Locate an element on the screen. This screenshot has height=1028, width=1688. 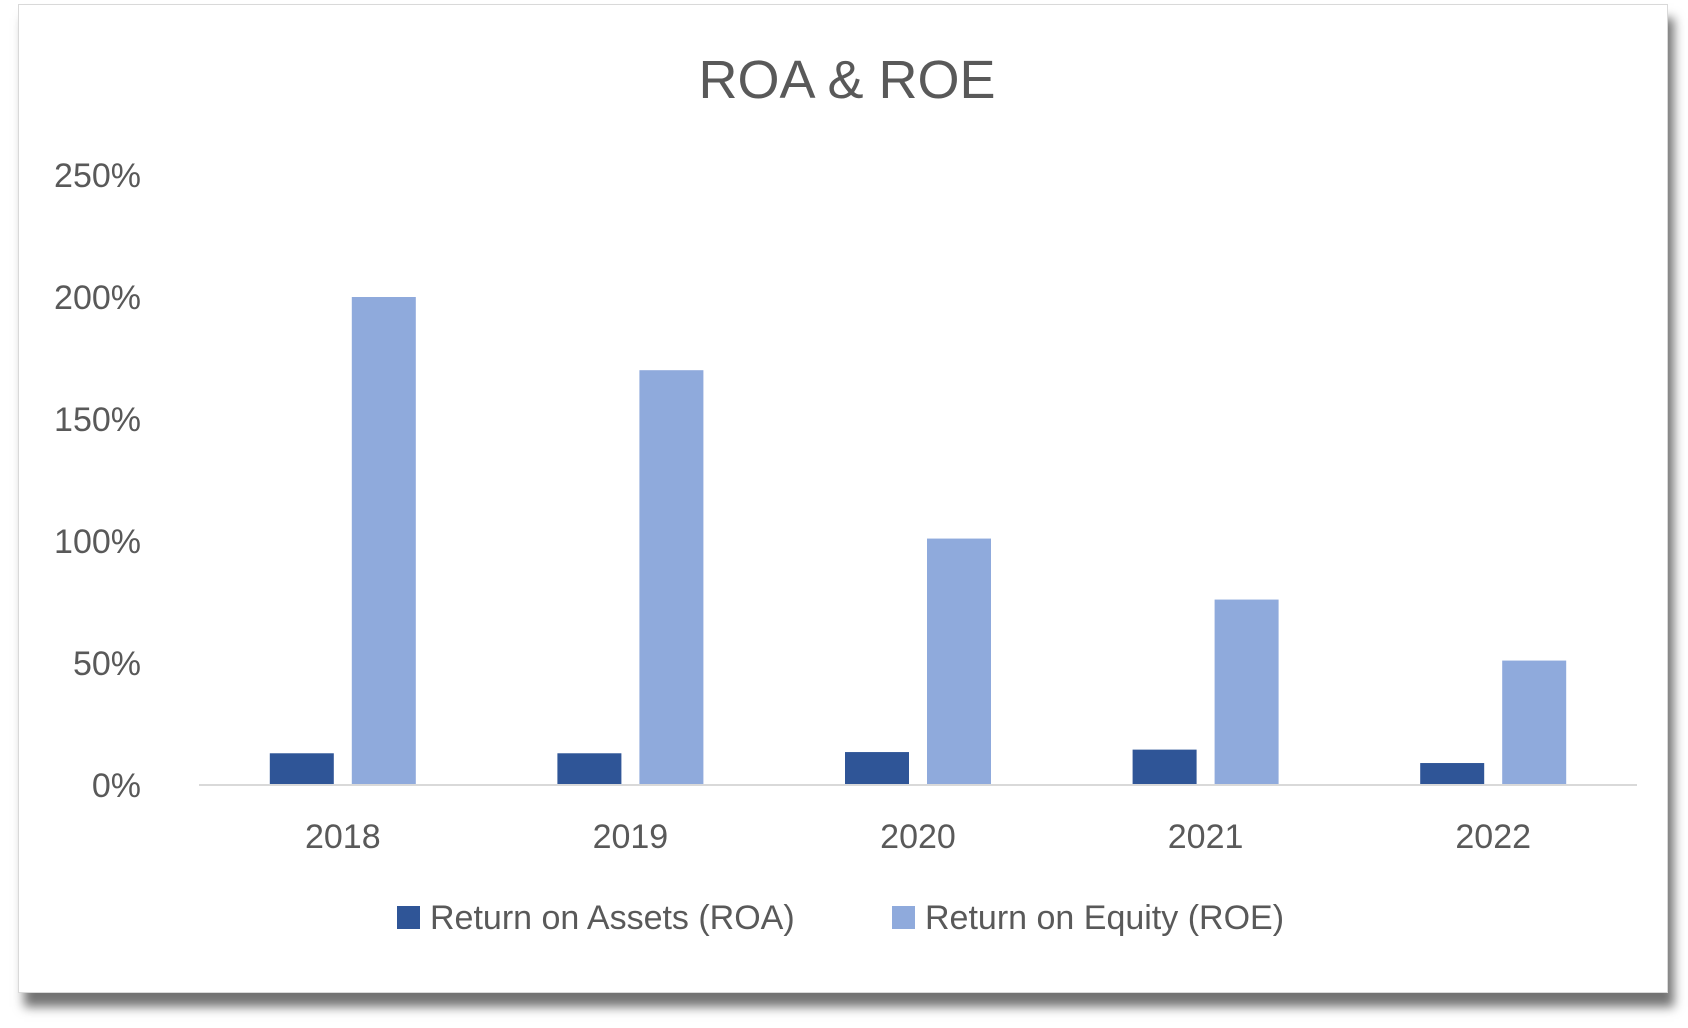
x-axis-tick-labels: 2018 2019 2020 2021 2022 is located at coordinates (918, 837).